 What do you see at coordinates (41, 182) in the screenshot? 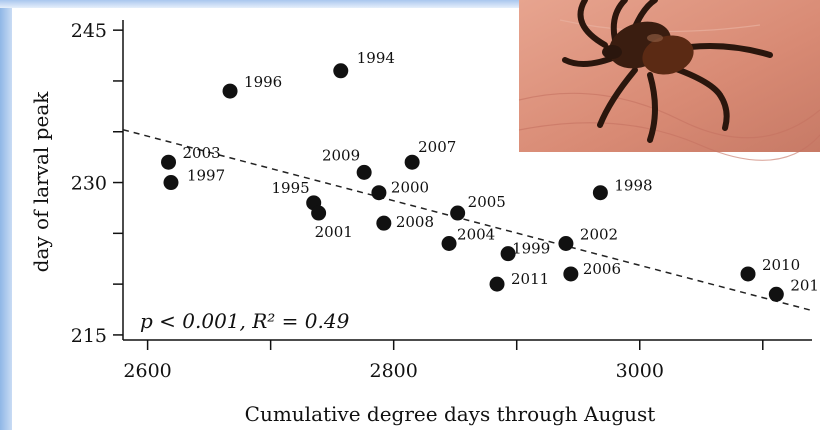
I see `y-axis-title: day of larval peak` at bounding box center [41, 182].